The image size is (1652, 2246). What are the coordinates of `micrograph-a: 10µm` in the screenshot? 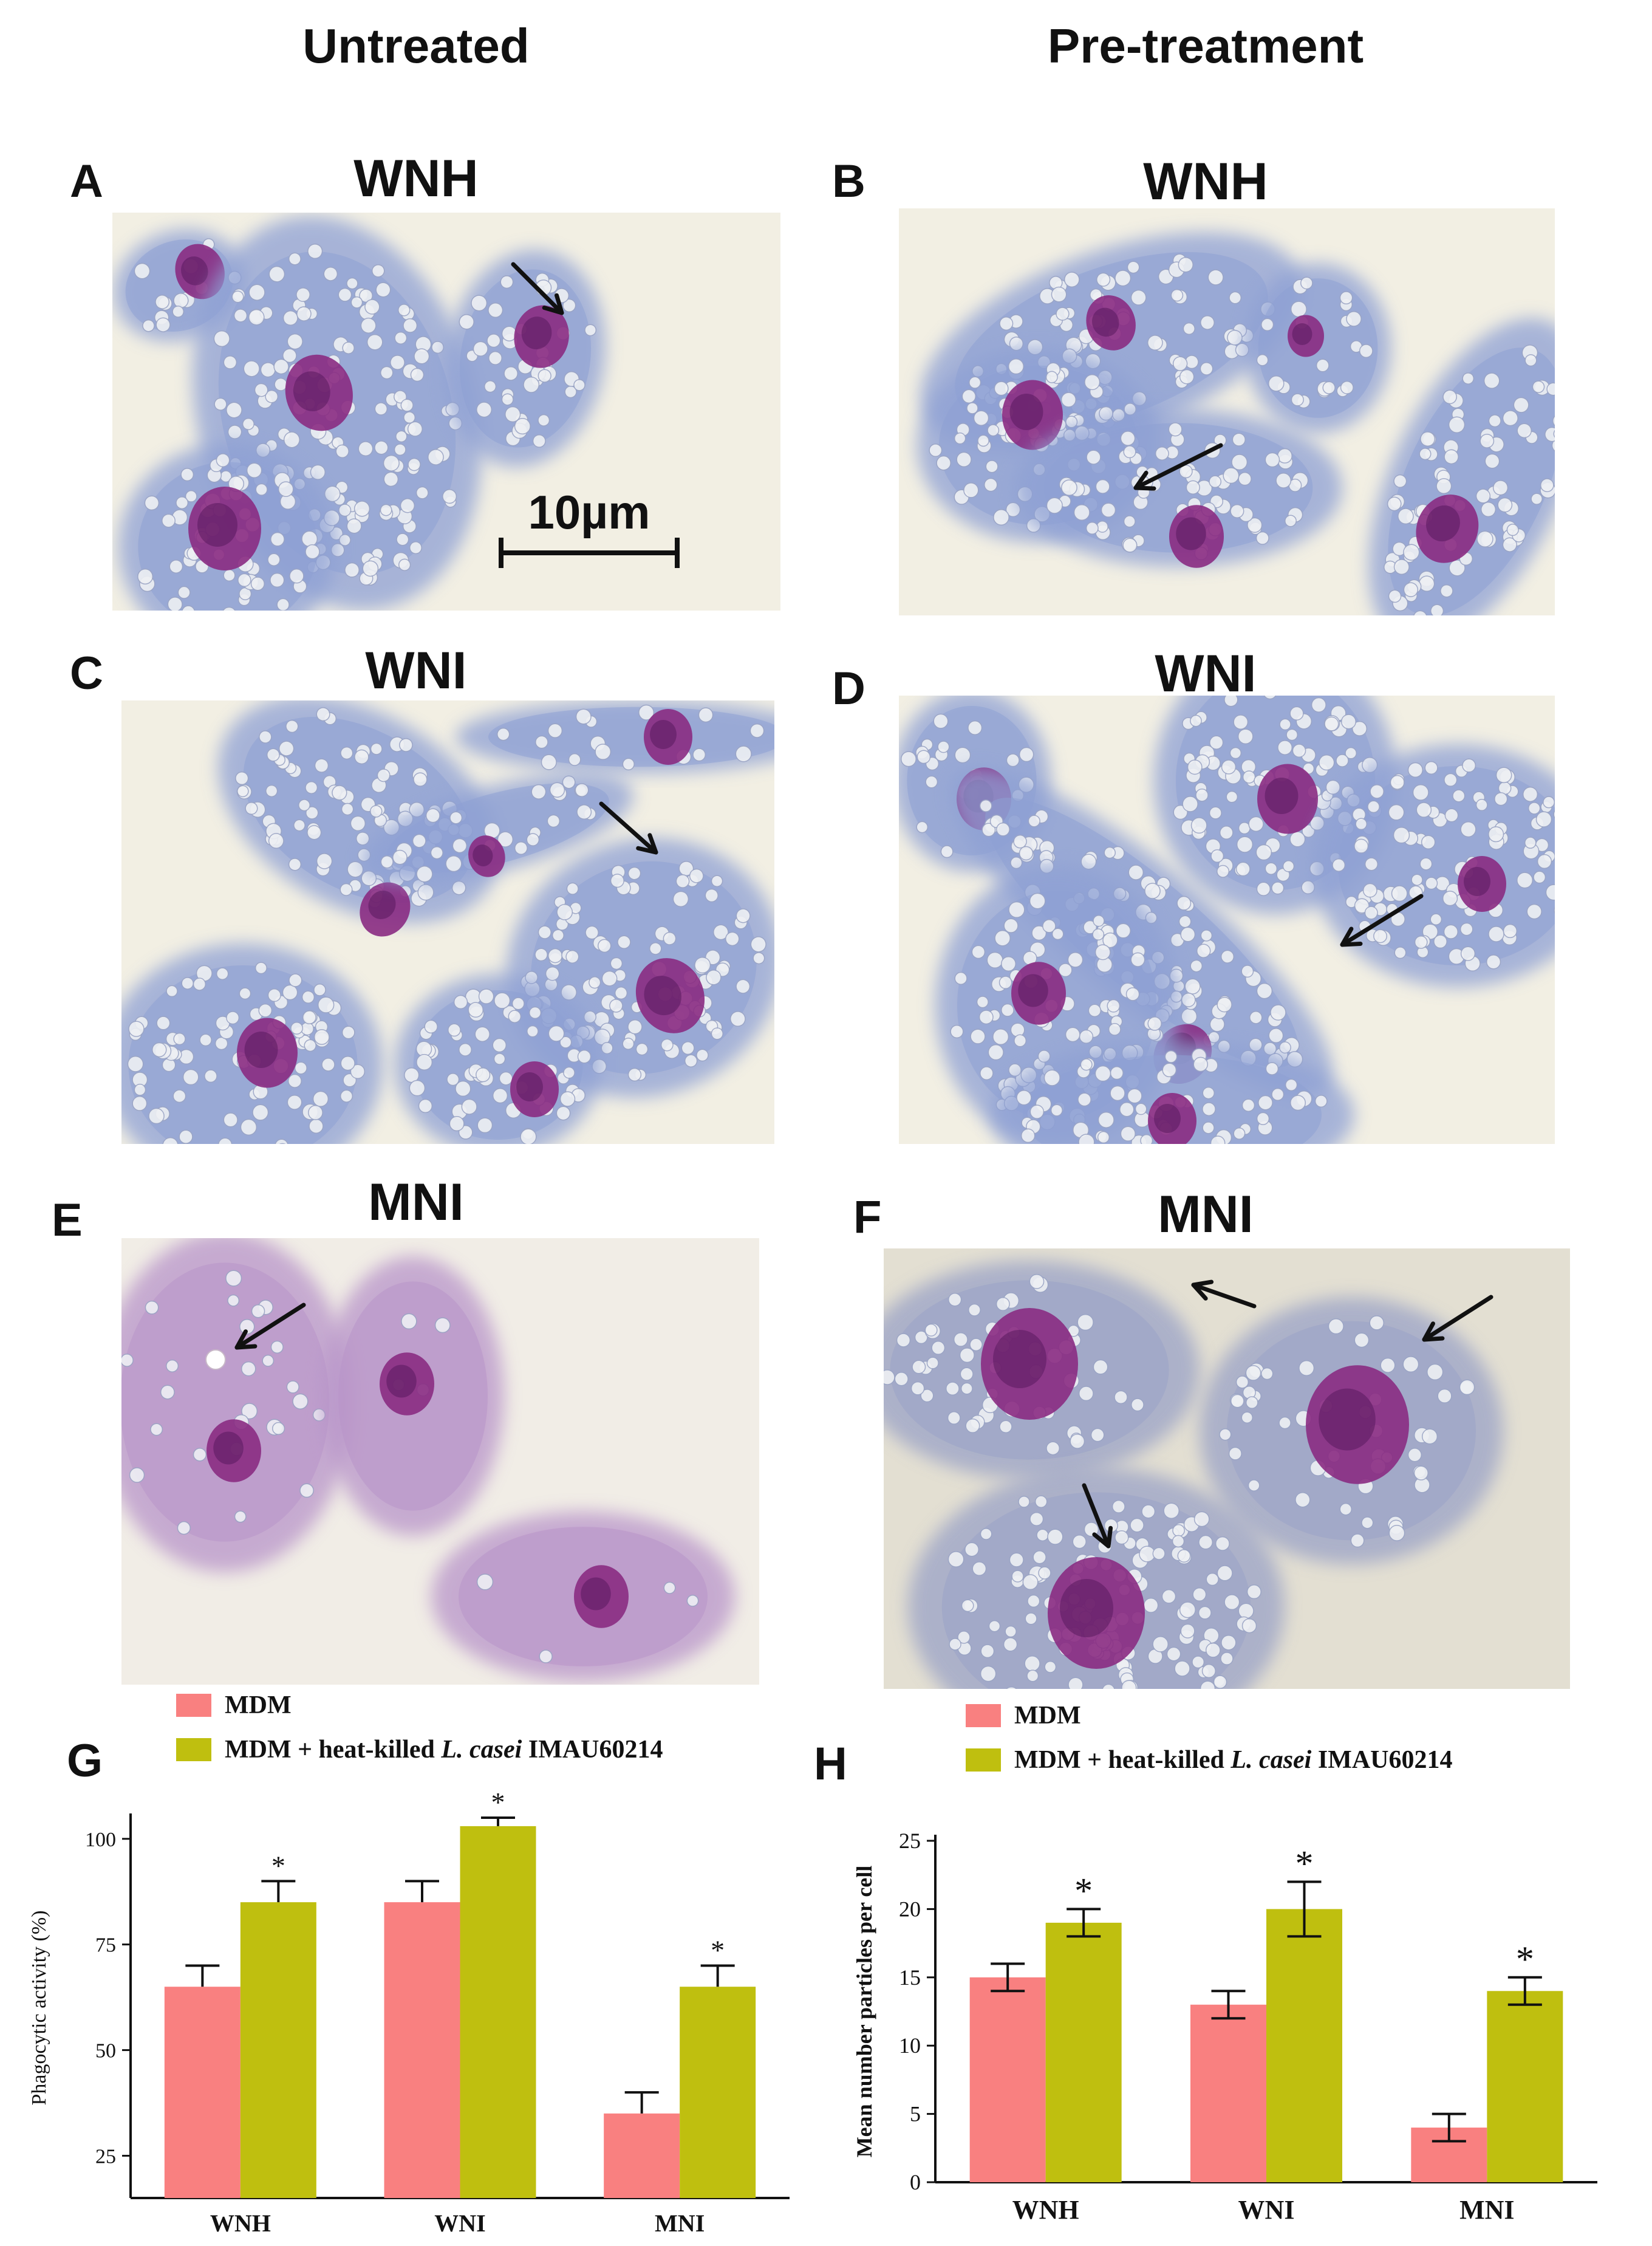 It's located at (446, 412).